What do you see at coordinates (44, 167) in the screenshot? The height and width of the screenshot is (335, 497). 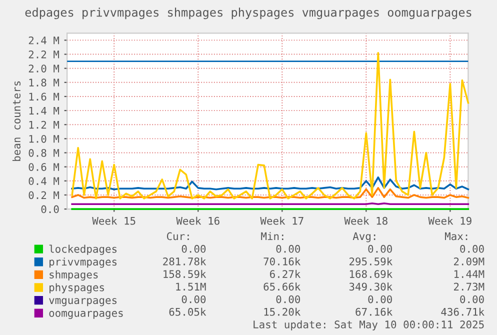 I see `y-tick-label: 0.6 M` at bounding box center [44, 167].